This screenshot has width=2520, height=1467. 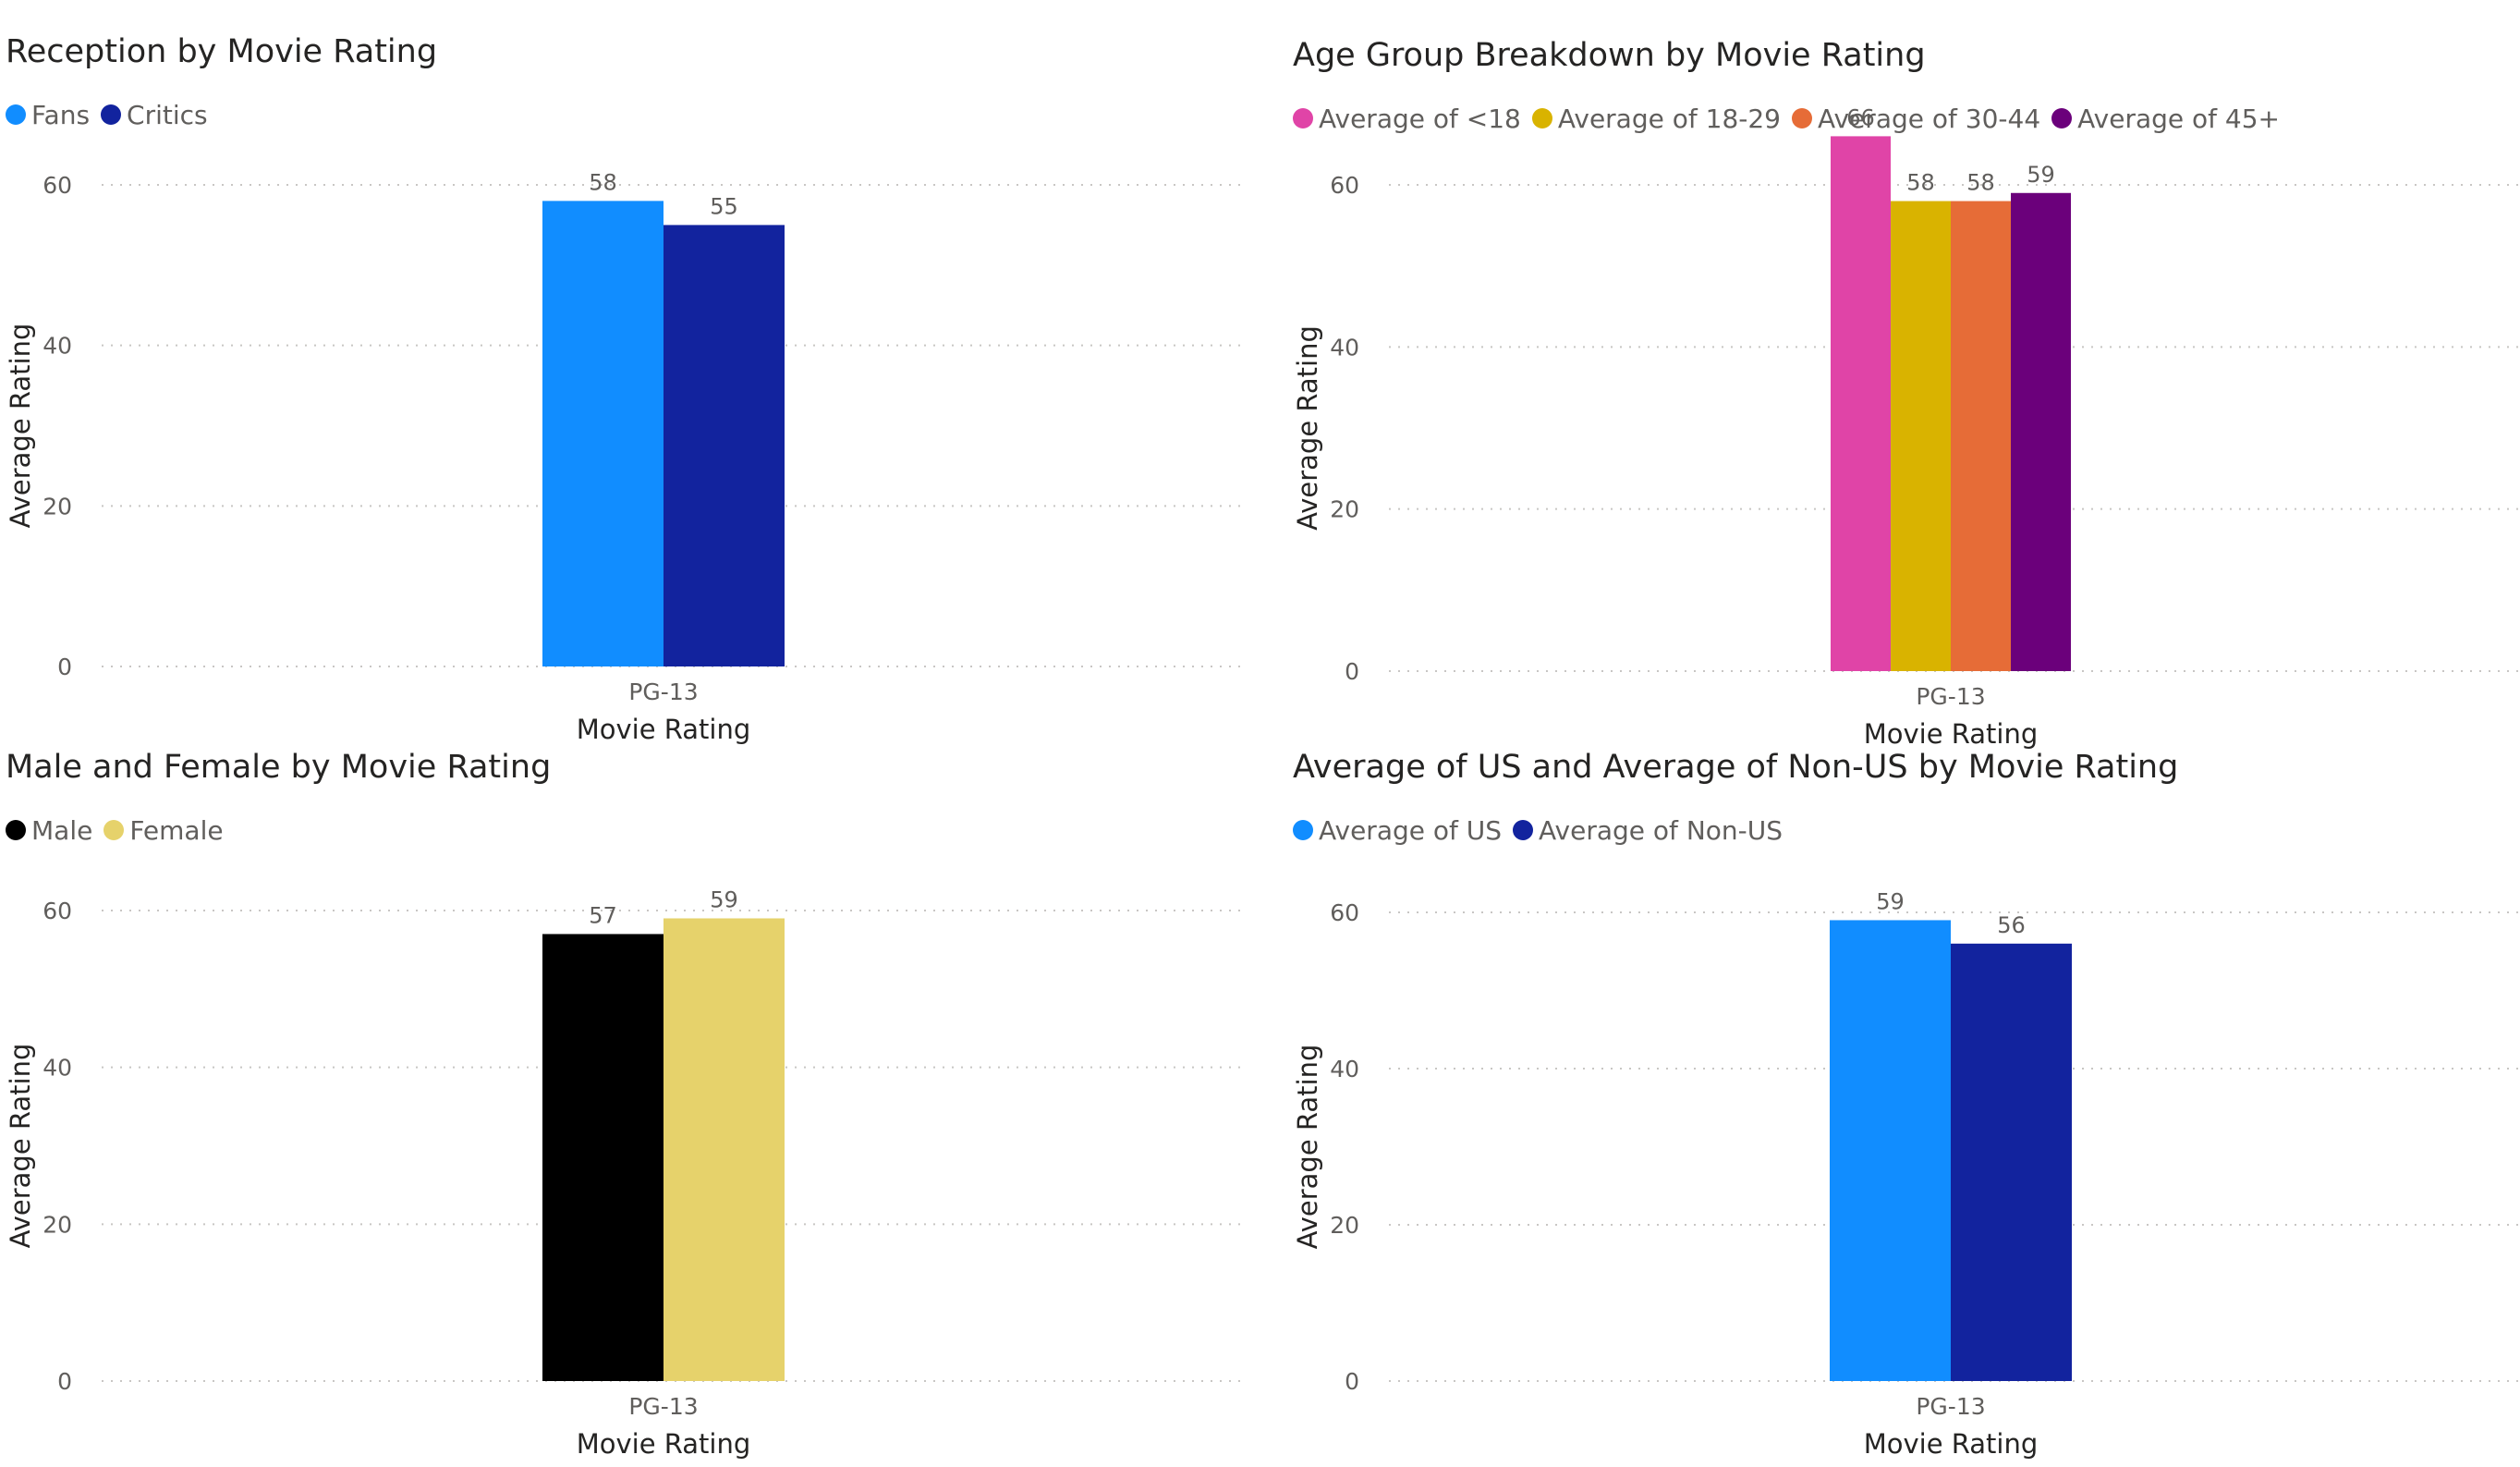 What do you see at coordinates (176, 830) in the screenshot?
I see `legend-label: Female` at bounding box center [176, 830].